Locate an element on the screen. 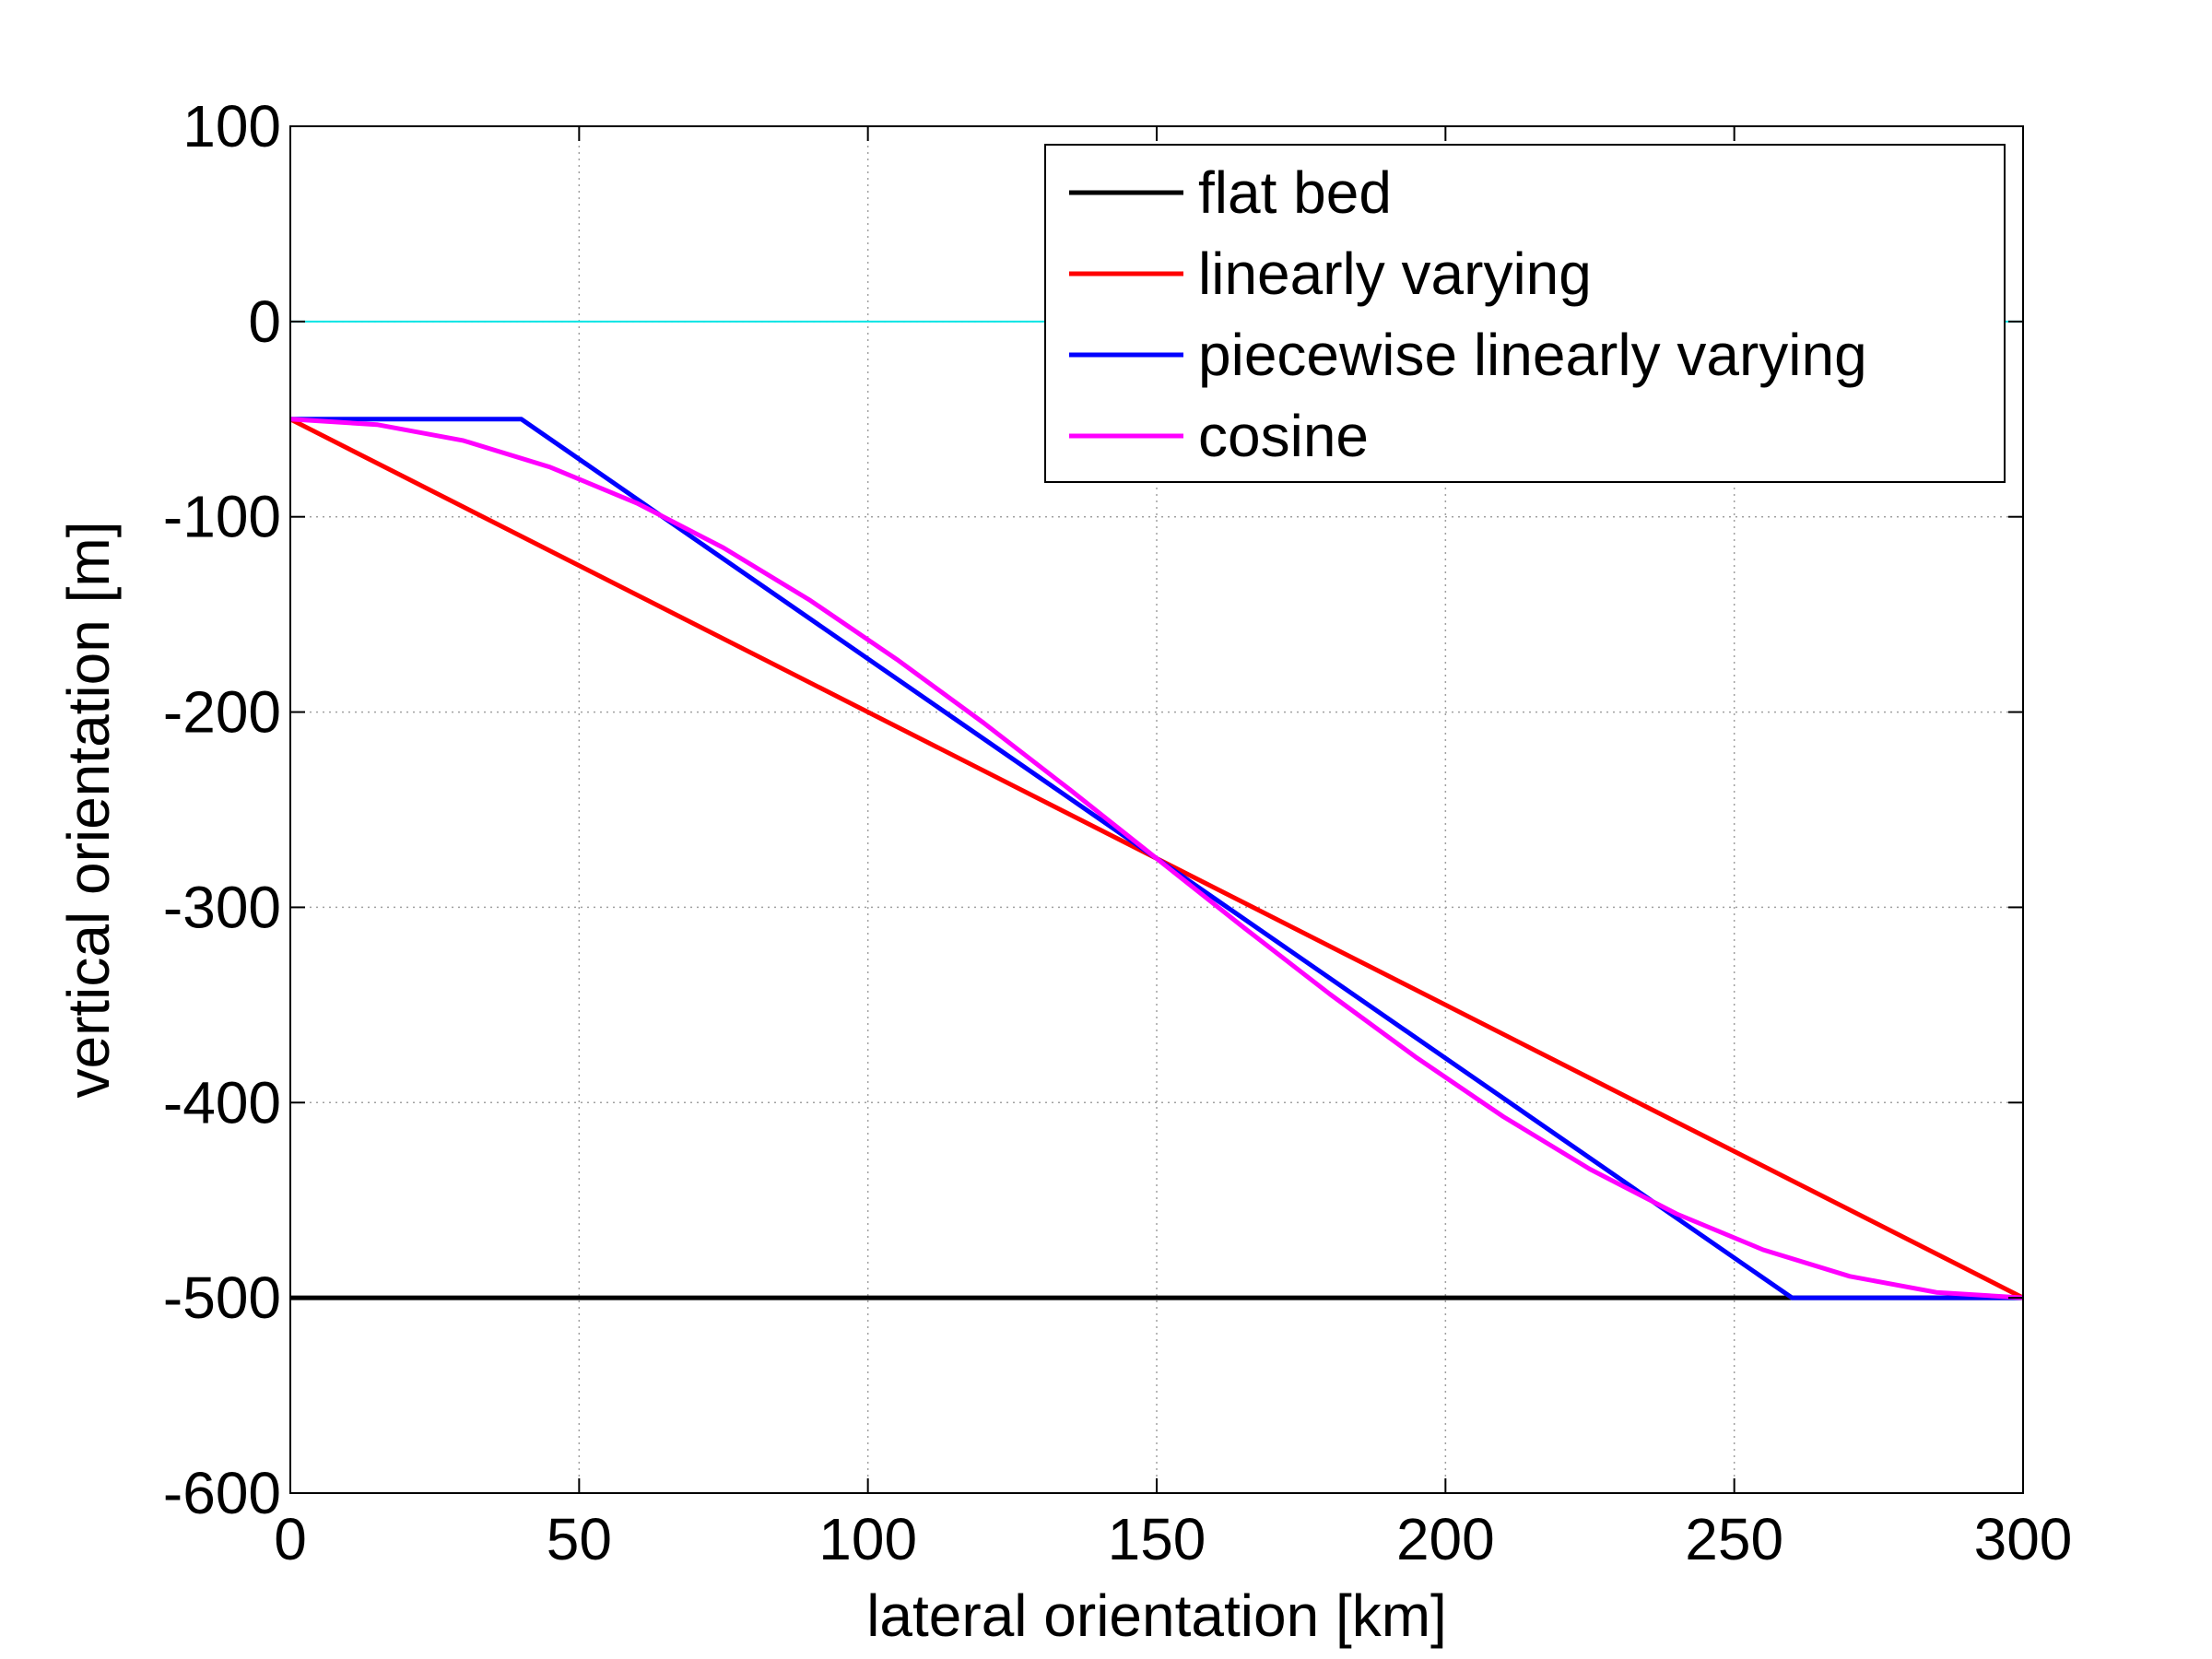 This screenshot has width=2212, height=1659. legend-label: flat bed is located at coordinates (1295, 192).